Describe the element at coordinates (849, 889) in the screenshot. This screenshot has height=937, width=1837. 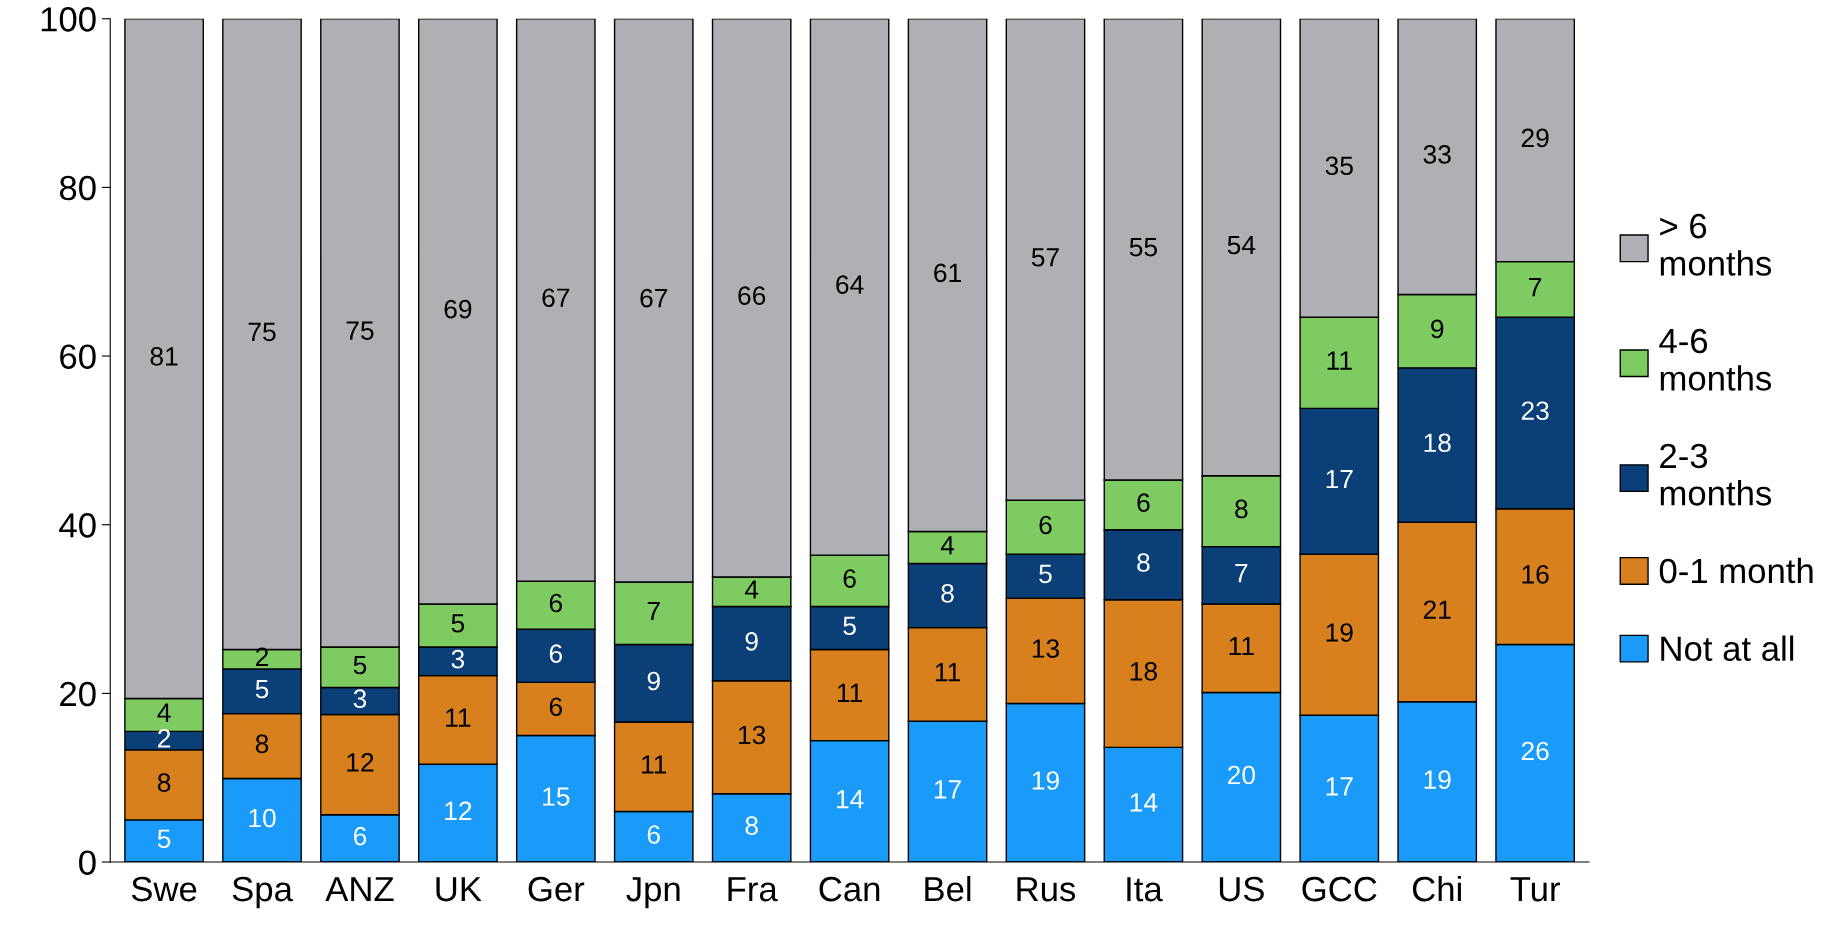
I see `x-tick-label: Can` at that location.